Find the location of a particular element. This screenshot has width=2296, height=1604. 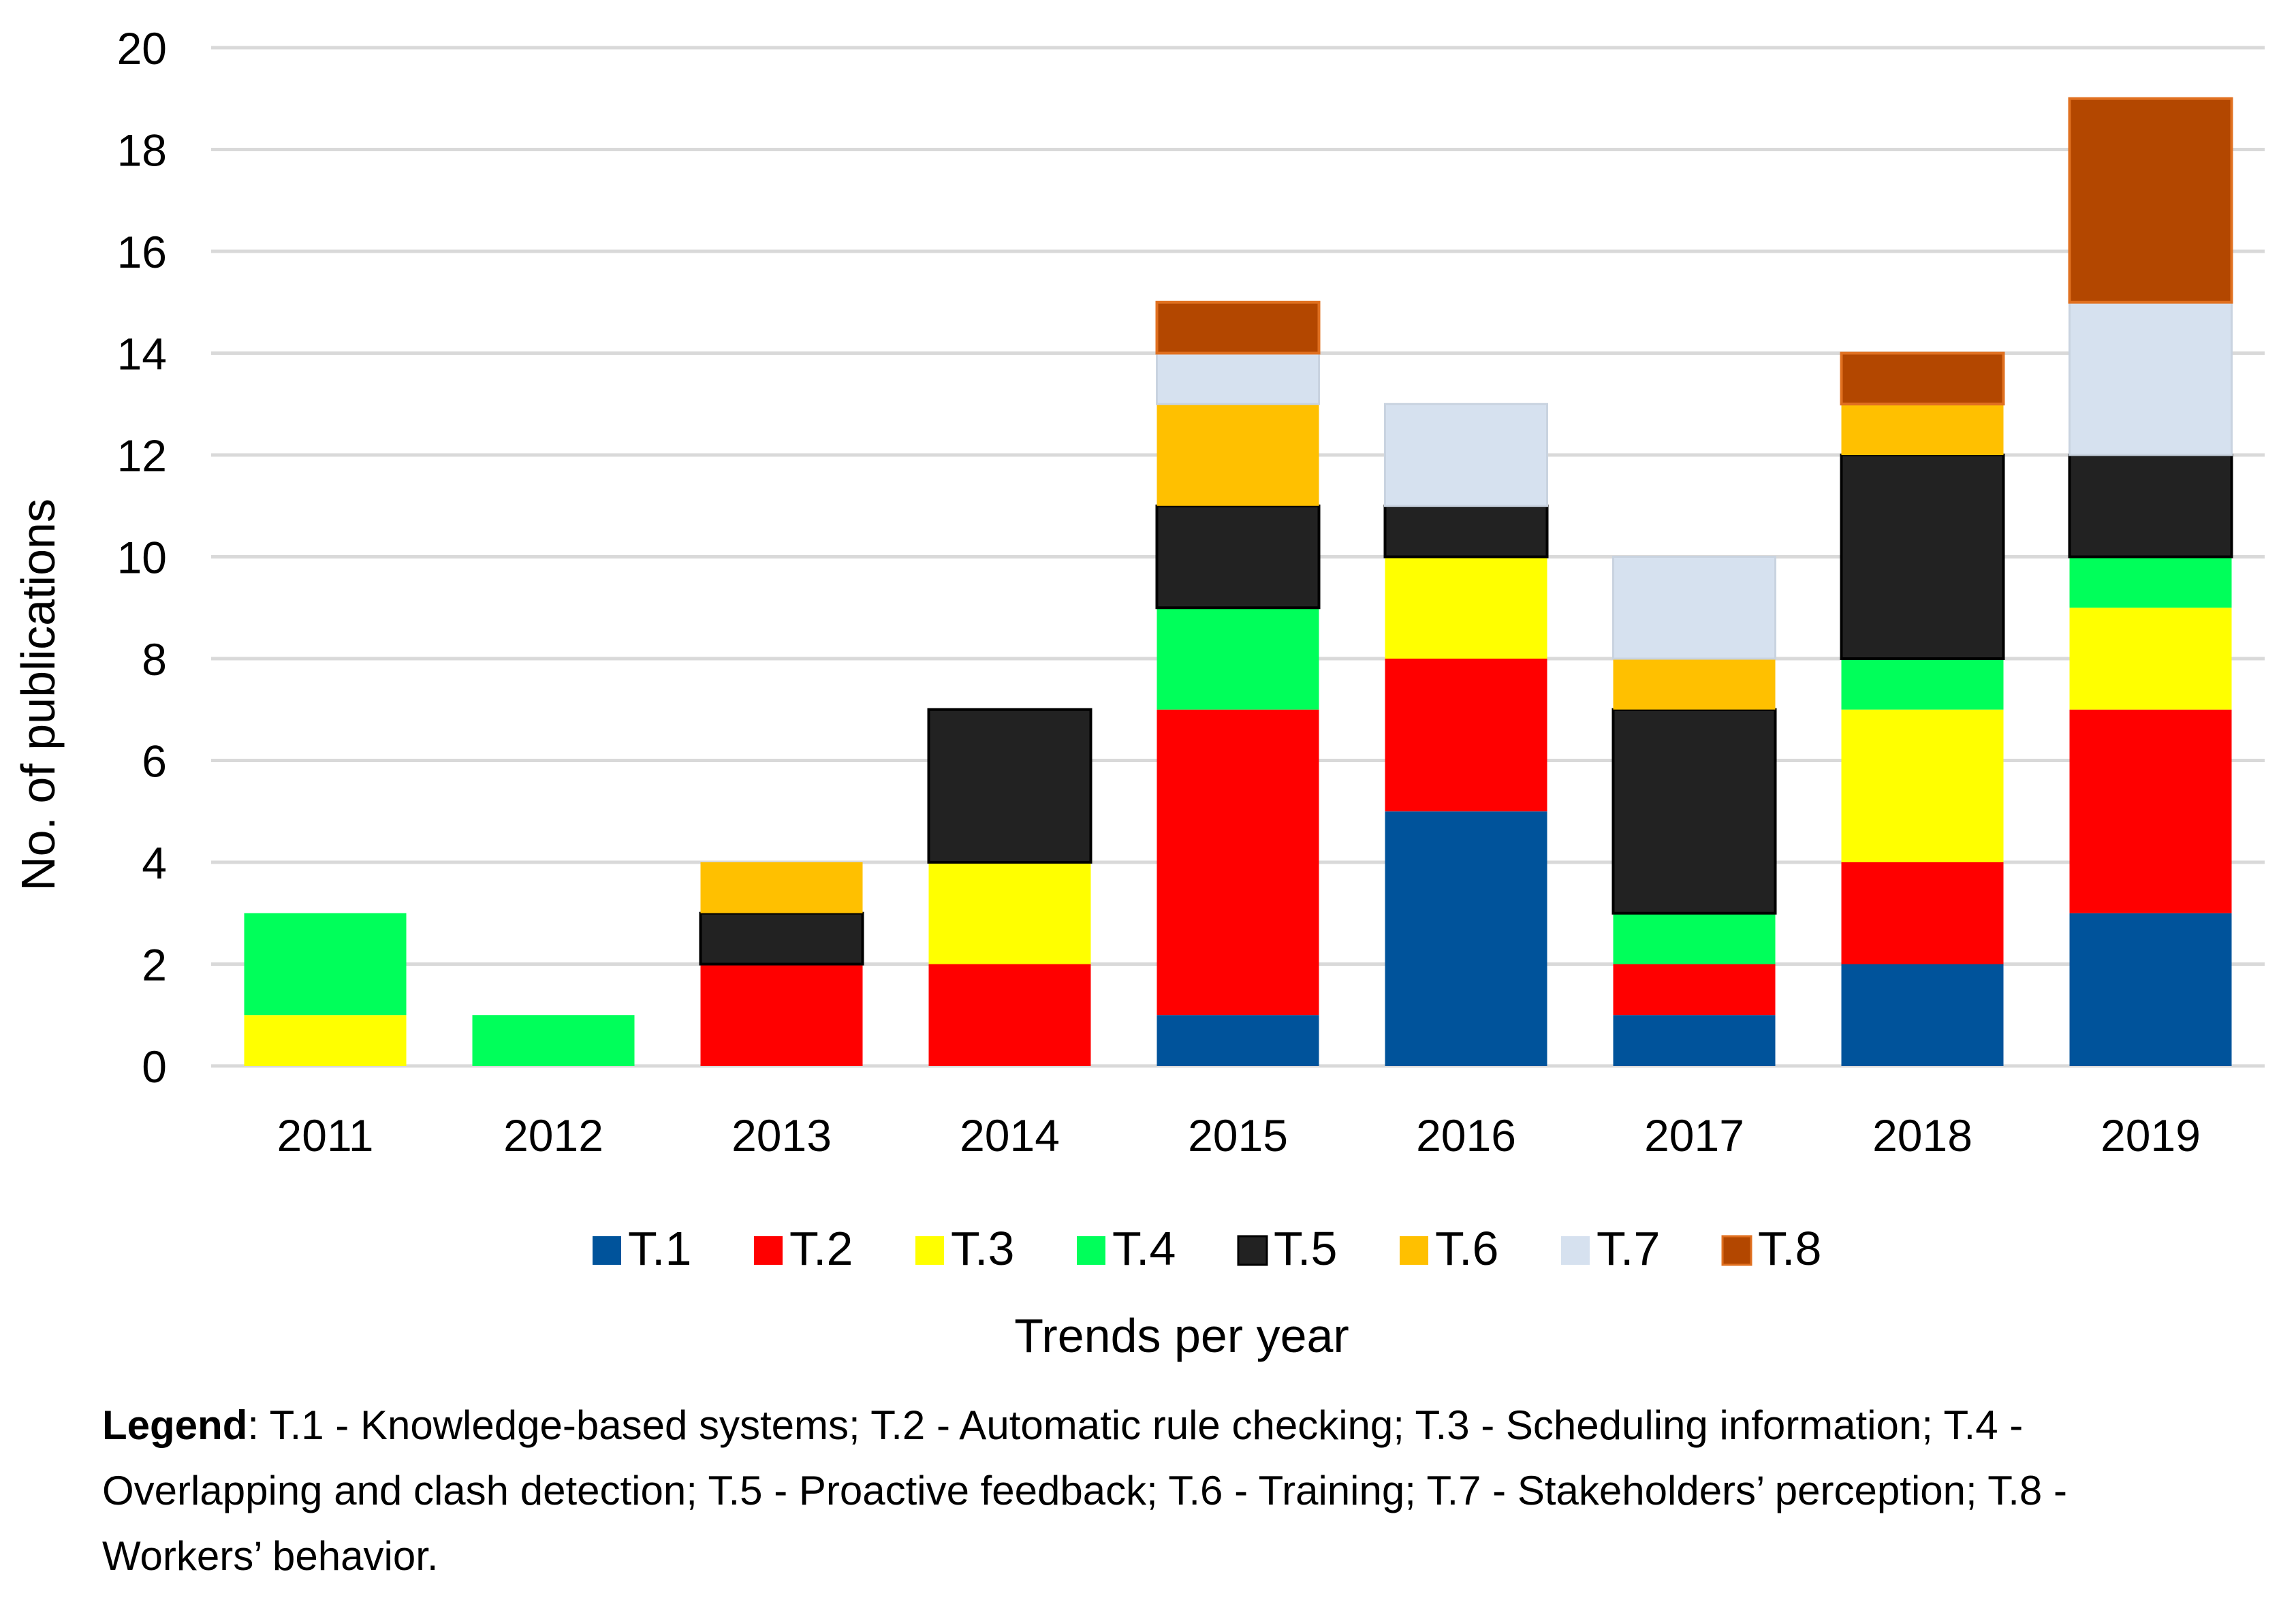

bar-2015-T1 is located at coordinates (1238, 1040).